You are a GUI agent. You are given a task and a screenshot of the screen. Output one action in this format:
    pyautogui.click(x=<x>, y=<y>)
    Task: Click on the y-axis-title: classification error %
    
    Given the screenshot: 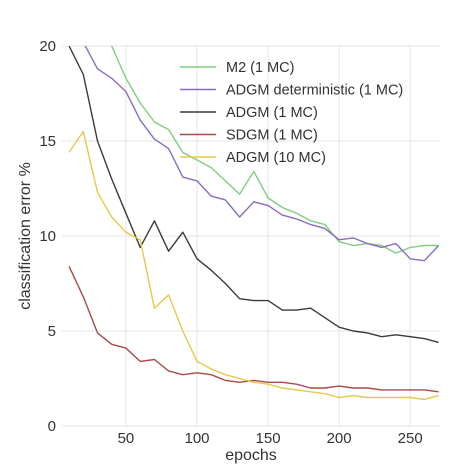 What is the action you would take?
    pyautogui.click(x=25, y=236)
    